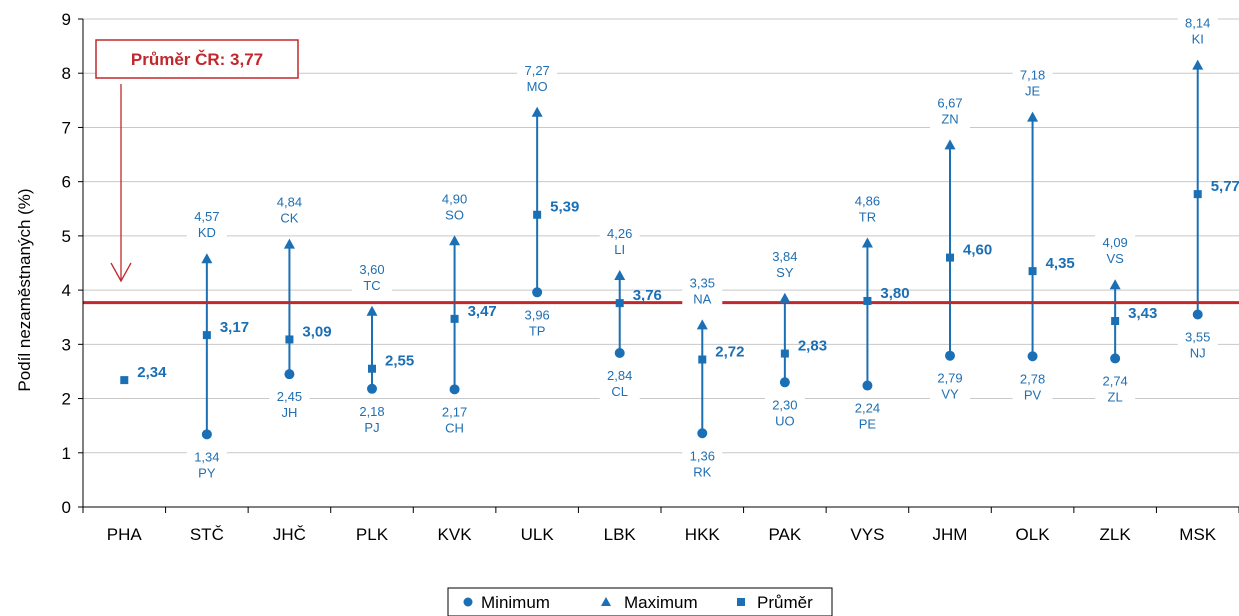 This screenshot has height=616, width=1239. What do you see at coordinates (1115, 284) in the screenshot?
I see `max-marker-zlk` at bounding box center [1115, 284].